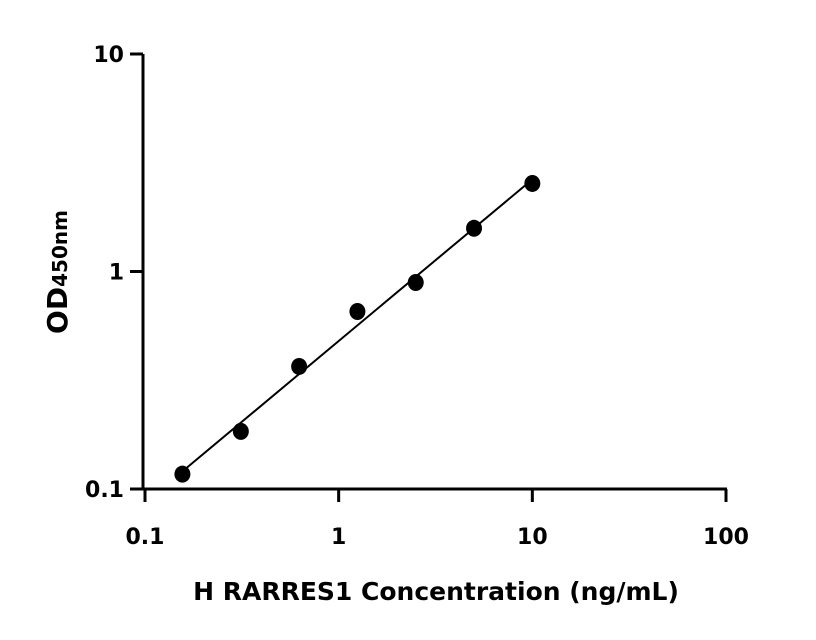 The width and height of the screenshot is (816, 640). Describe the element at coordinates (145, 537) in the screenshot. I see `x-tick-label: 0.1` at that location.